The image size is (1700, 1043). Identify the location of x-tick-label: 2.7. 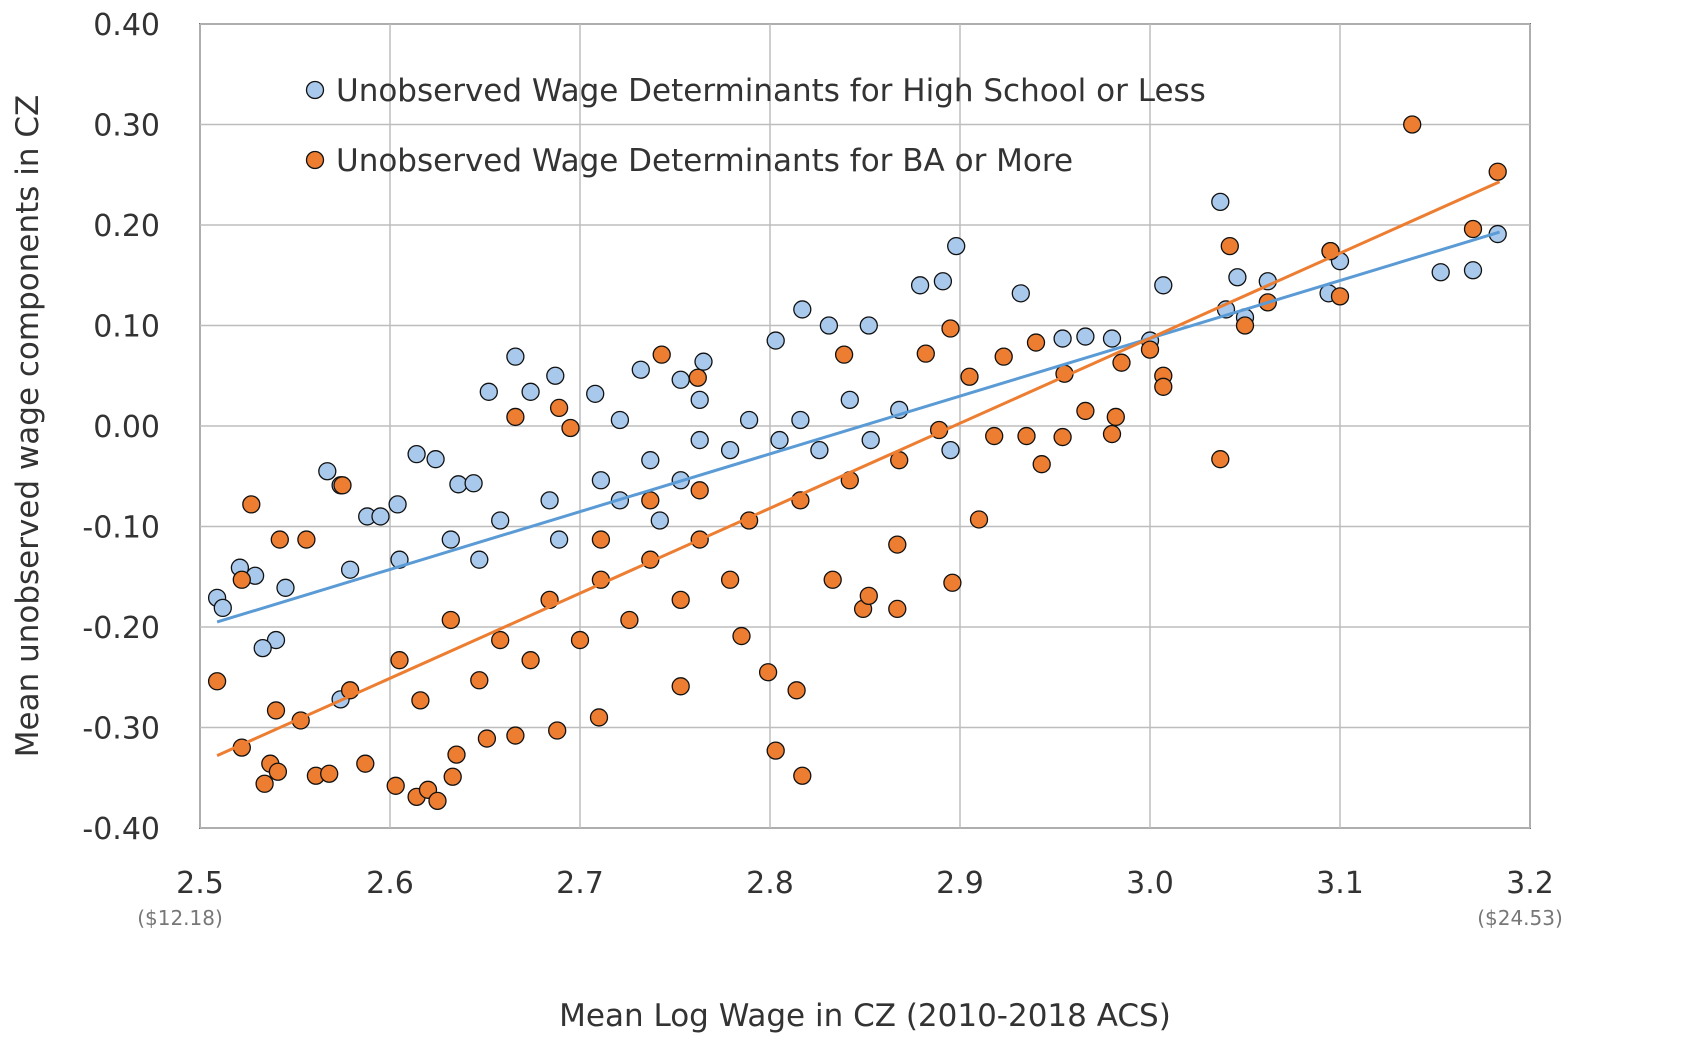
(580, 883).